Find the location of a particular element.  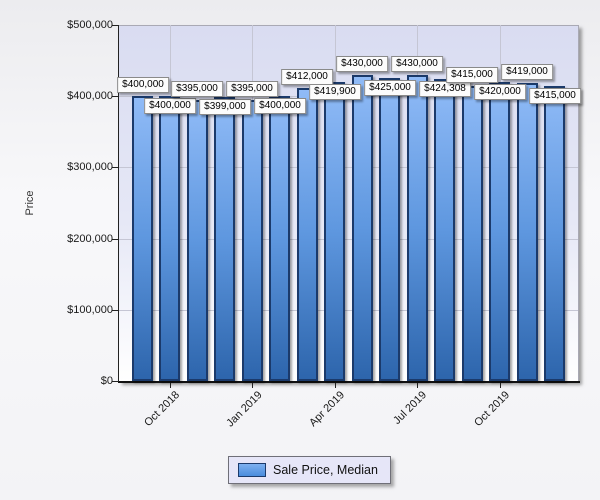

bar-apr-2019 is located at coordinates (334, 231).